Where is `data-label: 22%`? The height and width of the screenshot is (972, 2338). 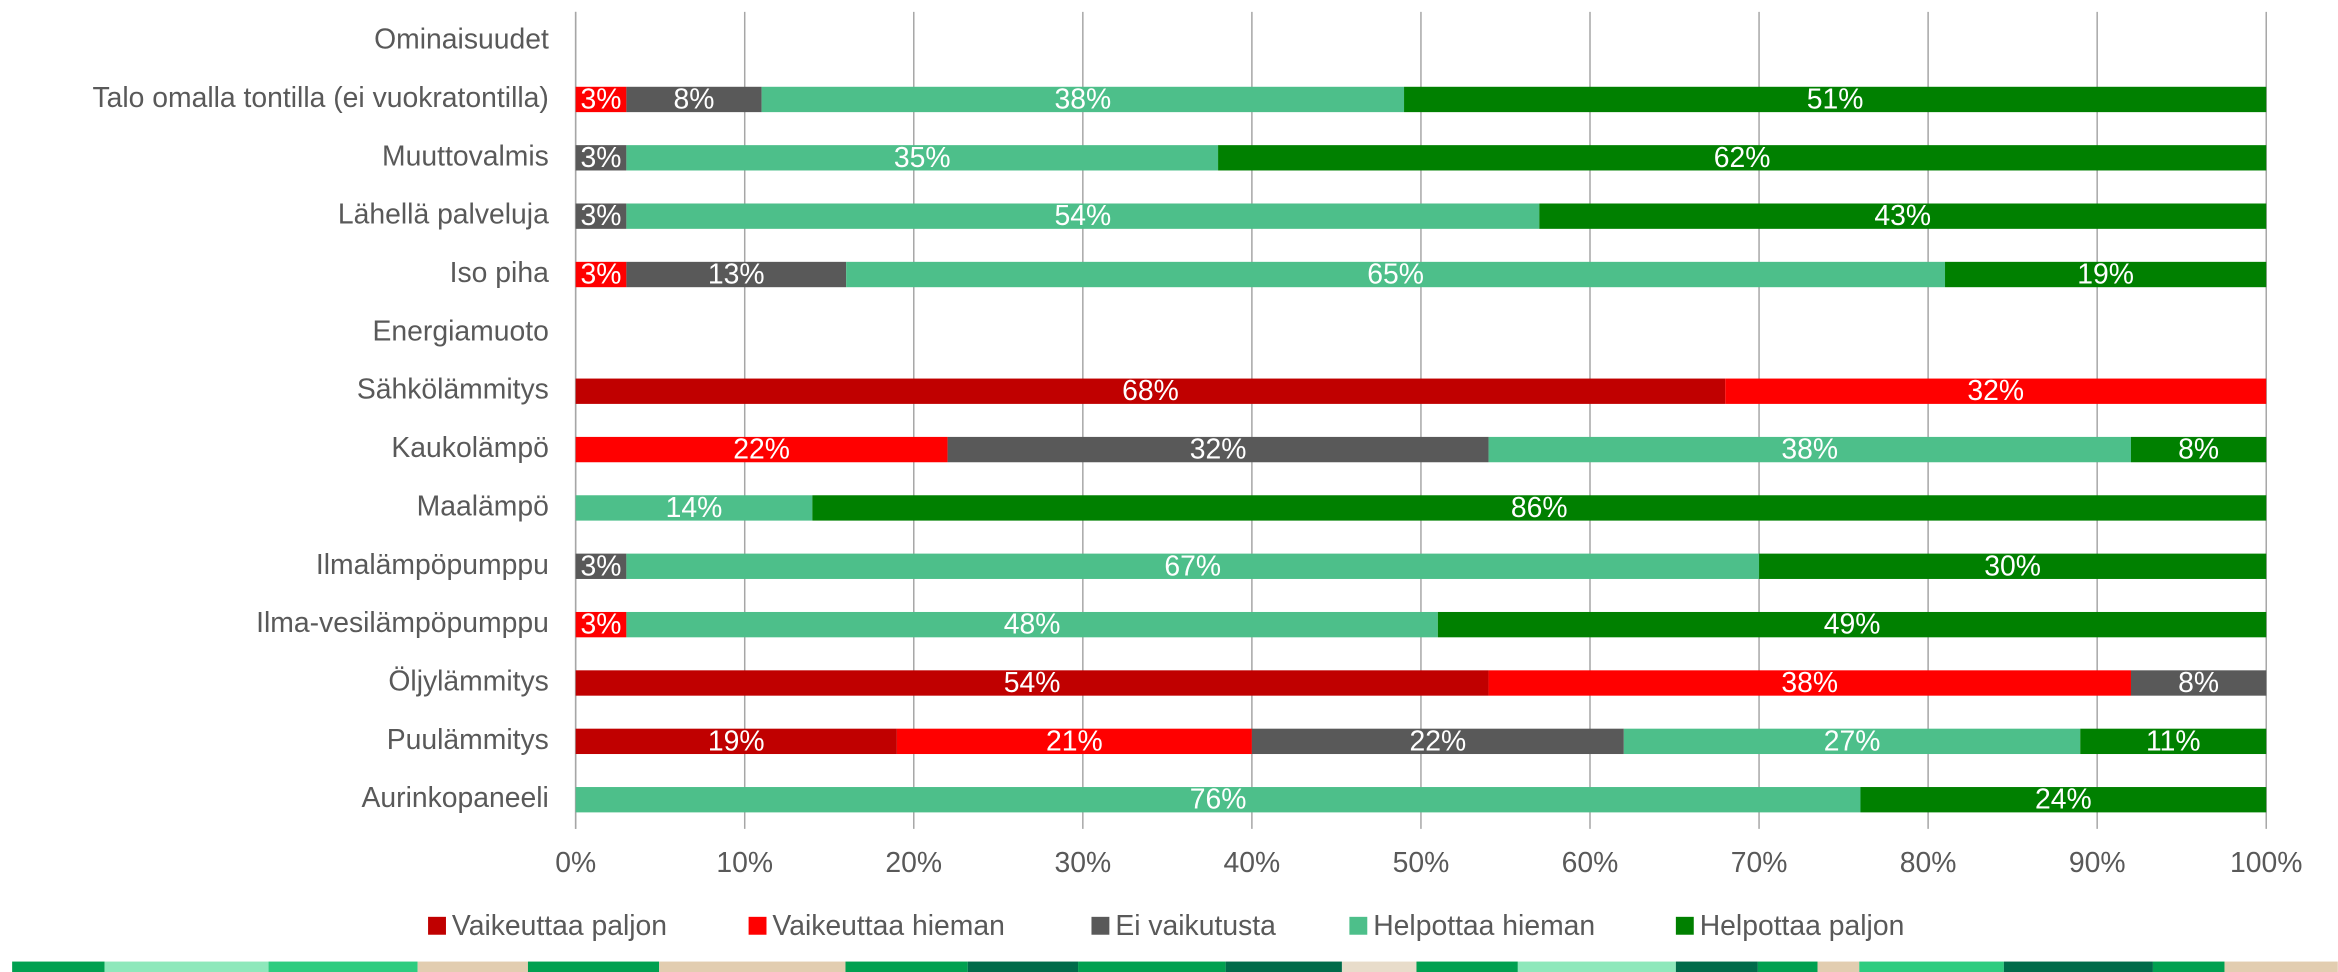 data-label: 22% is located at coordinates (1438, 741).